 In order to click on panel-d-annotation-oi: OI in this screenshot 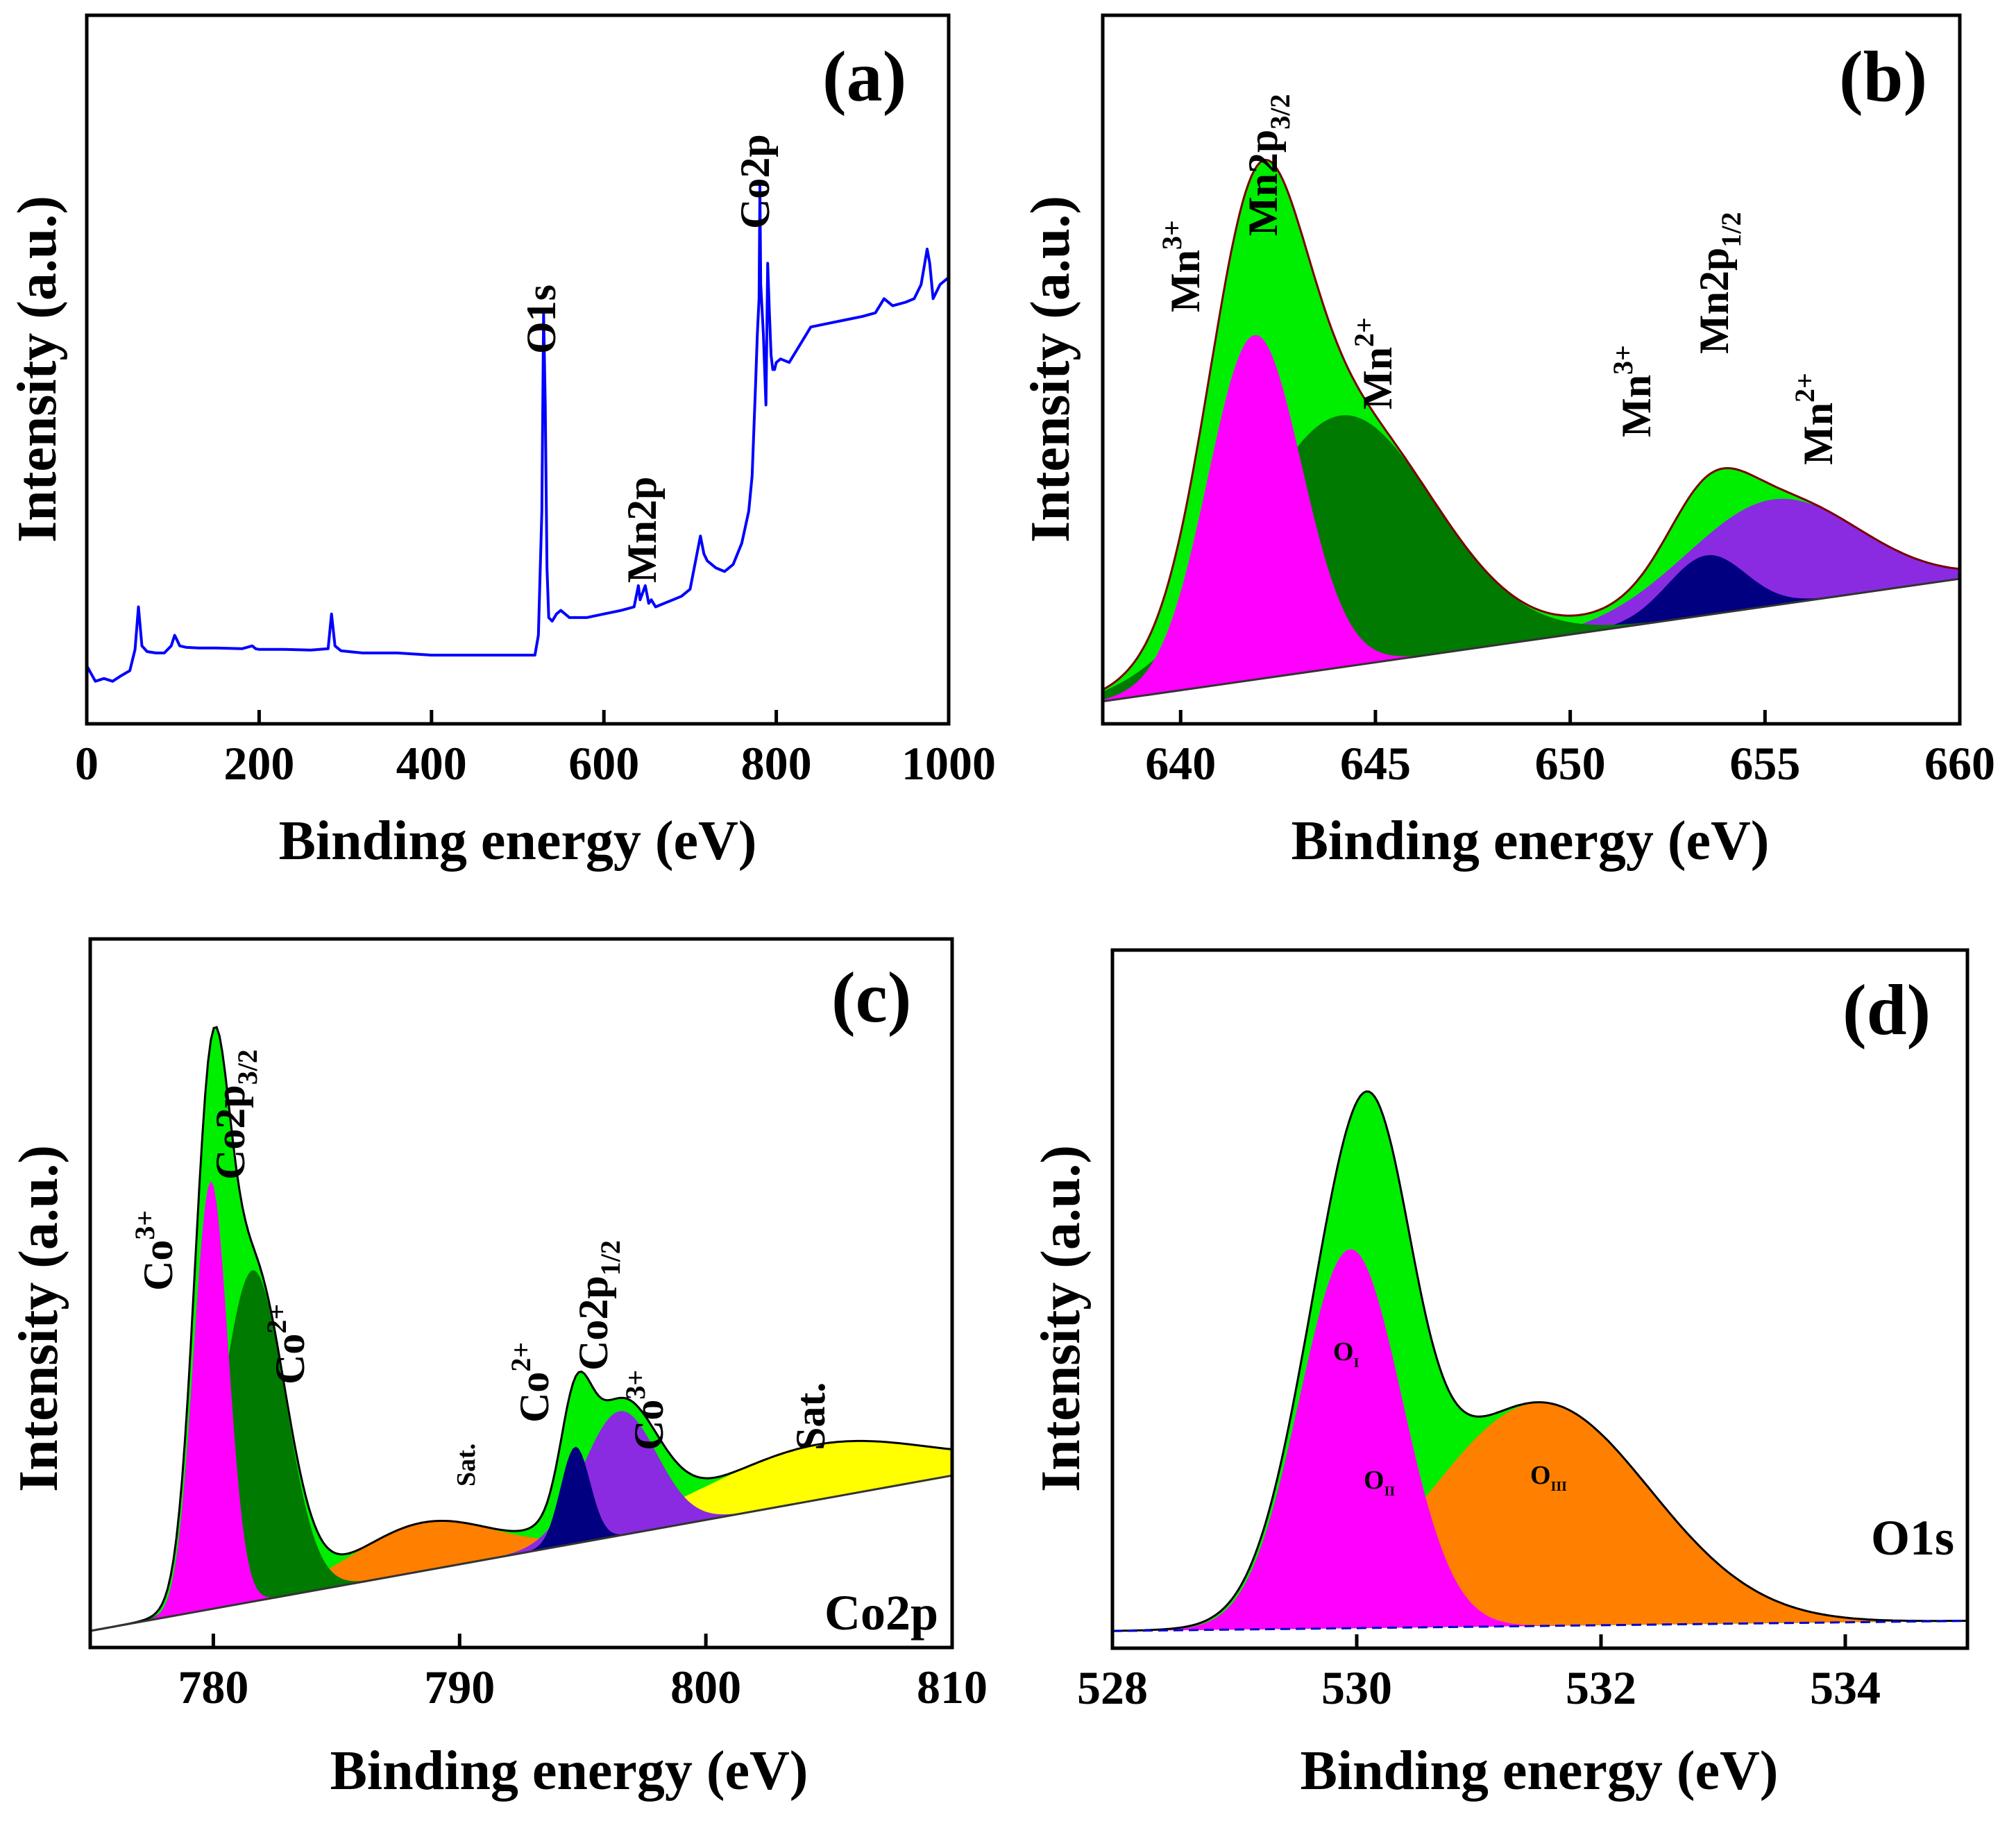, I will do `click(1346, 1354)`.